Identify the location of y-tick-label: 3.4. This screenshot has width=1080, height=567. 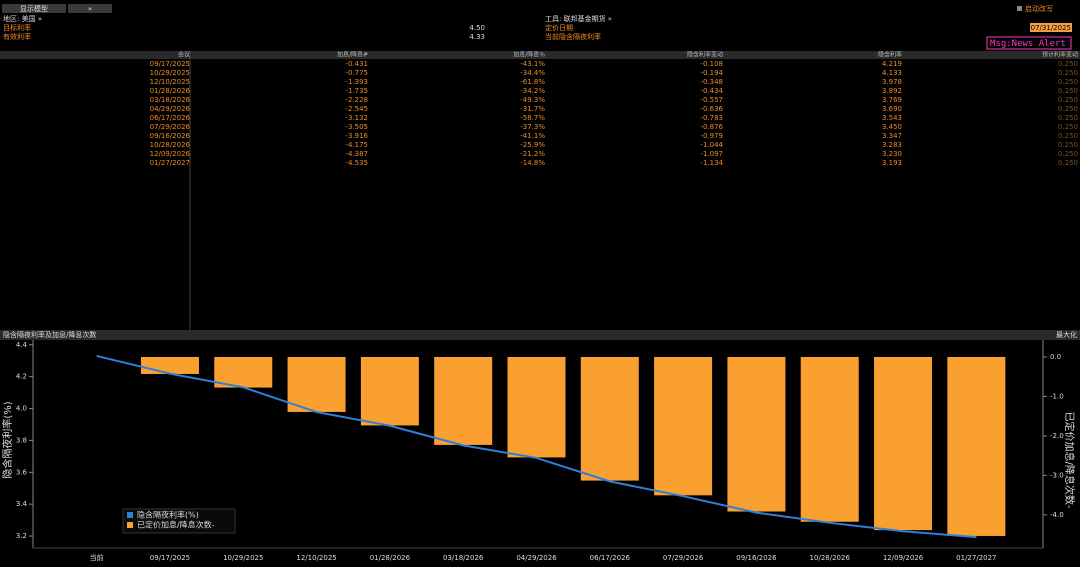
(22, 504).